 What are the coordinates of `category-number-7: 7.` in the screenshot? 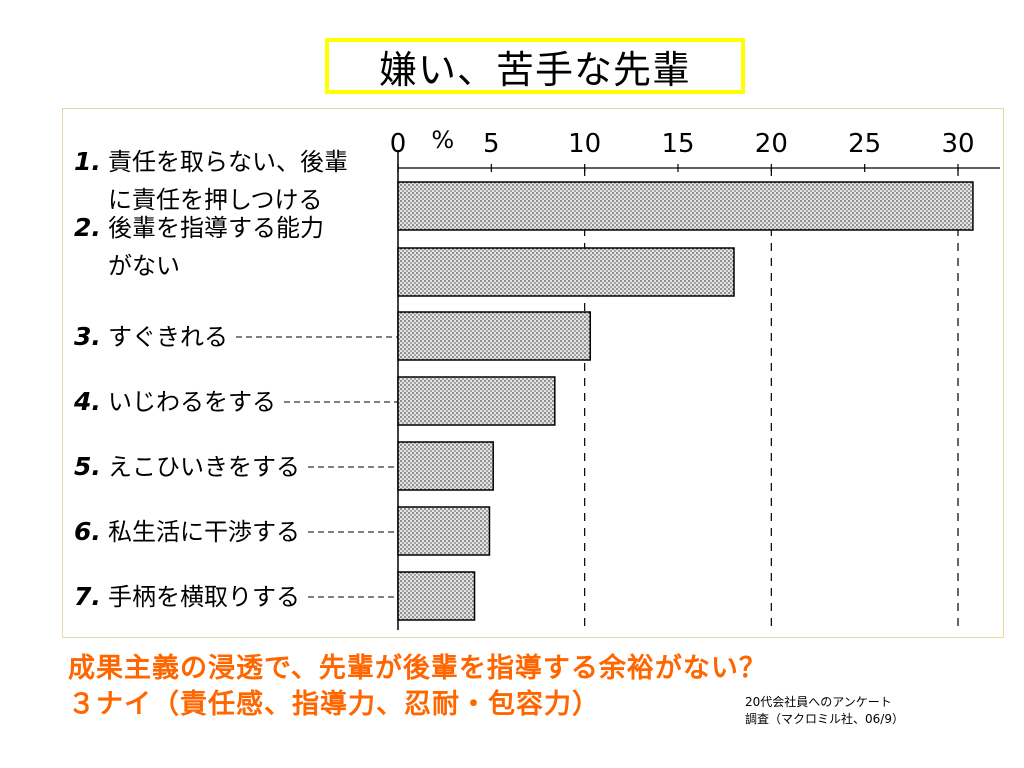 It's located at (87, 596).